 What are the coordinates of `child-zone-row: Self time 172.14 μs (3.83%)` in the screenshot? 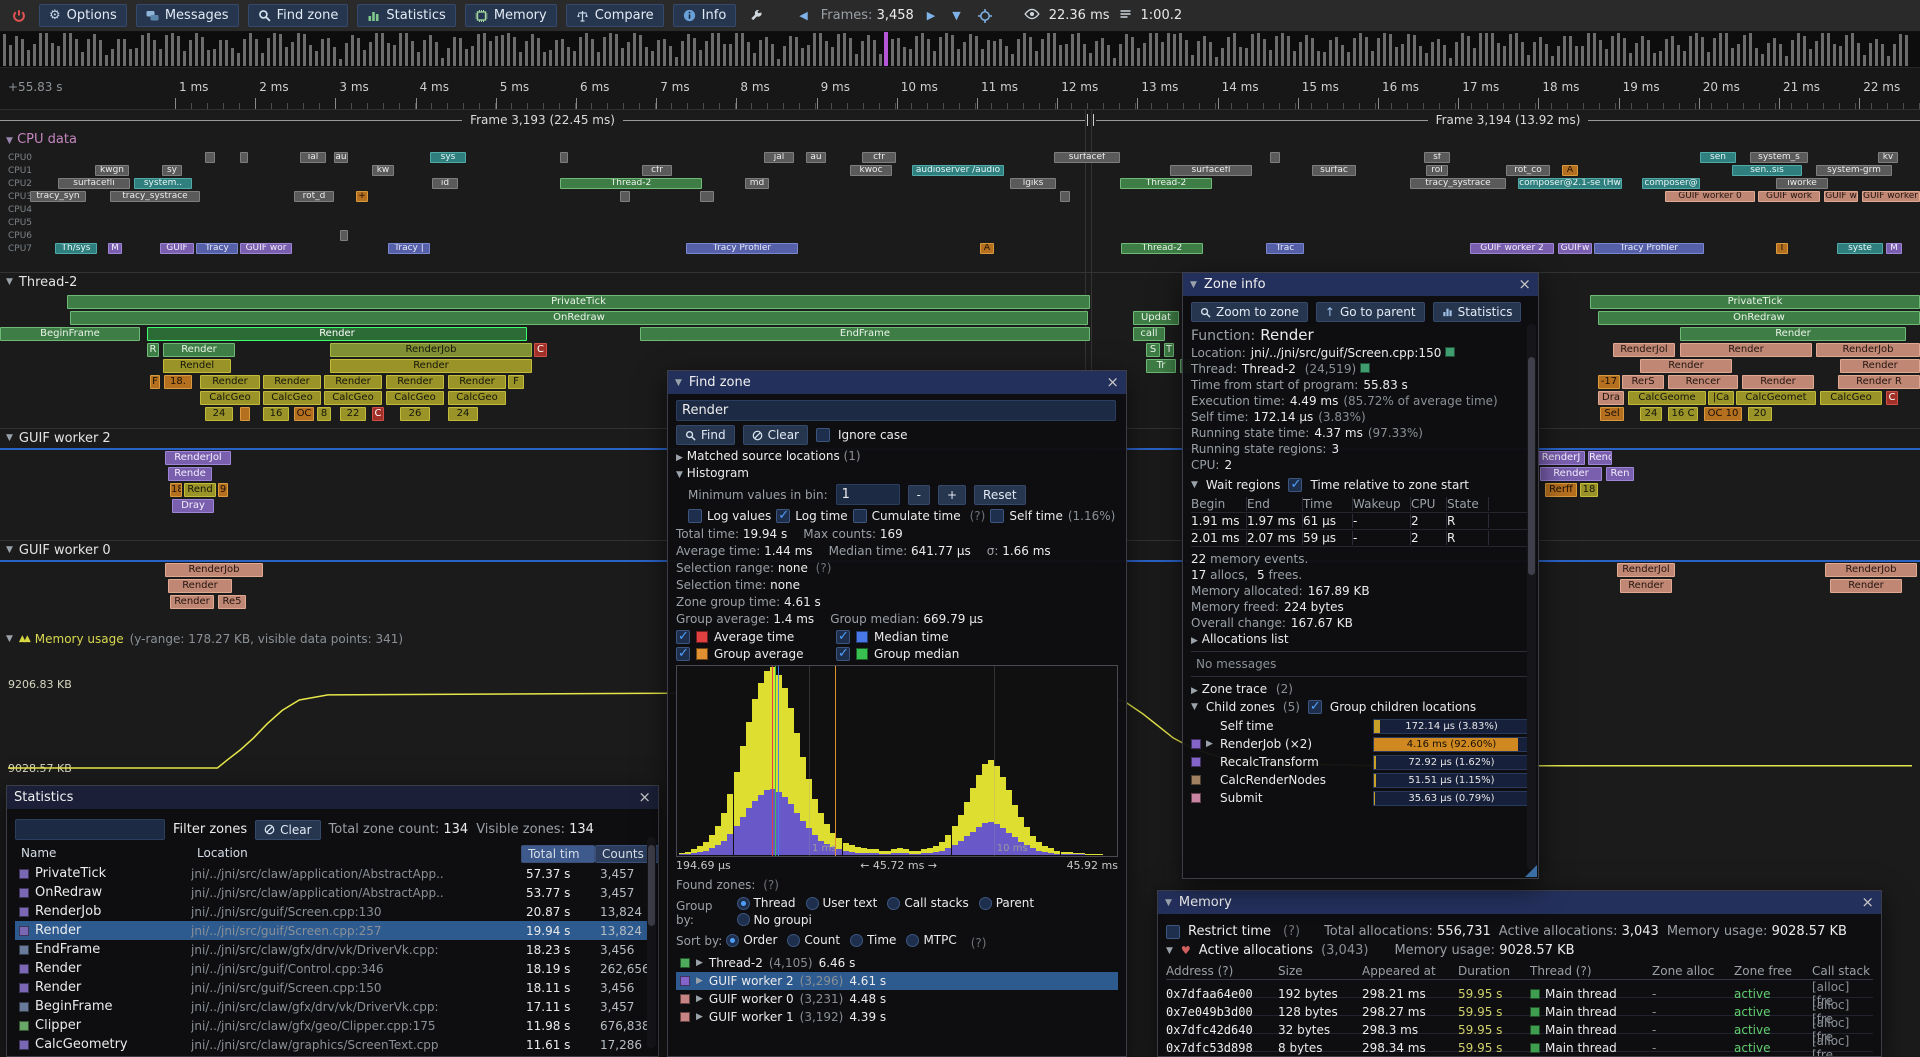 It's located at (1360, 726).